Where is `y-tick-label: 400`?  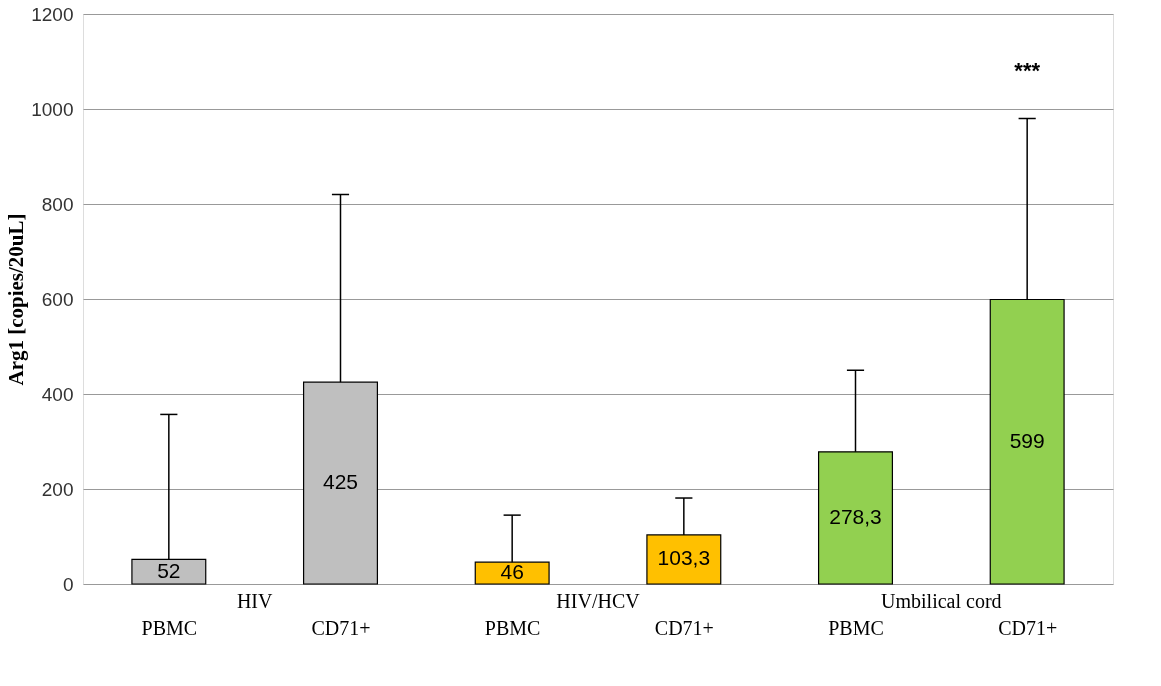 y-tick-label: 400 is located at coordinates (57, 394).